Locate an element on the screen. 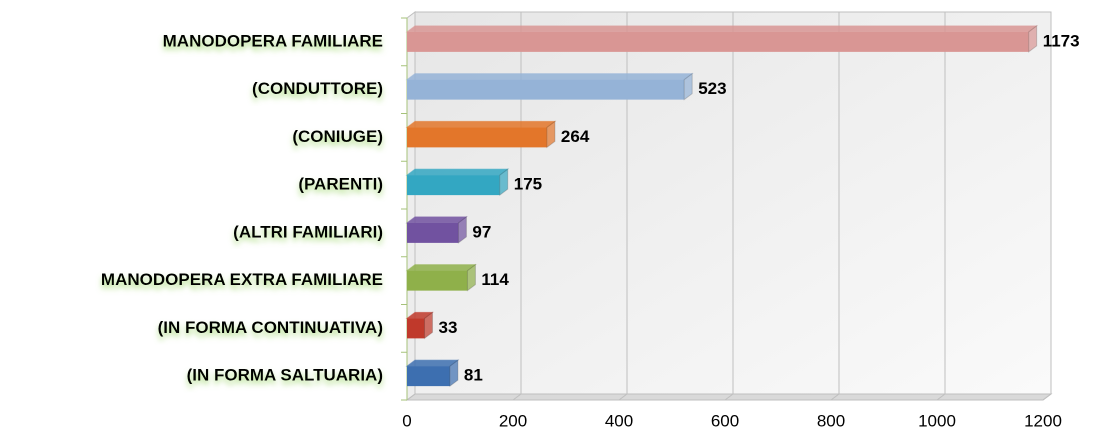 This screenshot has height=436, width=1105. value-label: 81 is located at coordinates (473, 375).